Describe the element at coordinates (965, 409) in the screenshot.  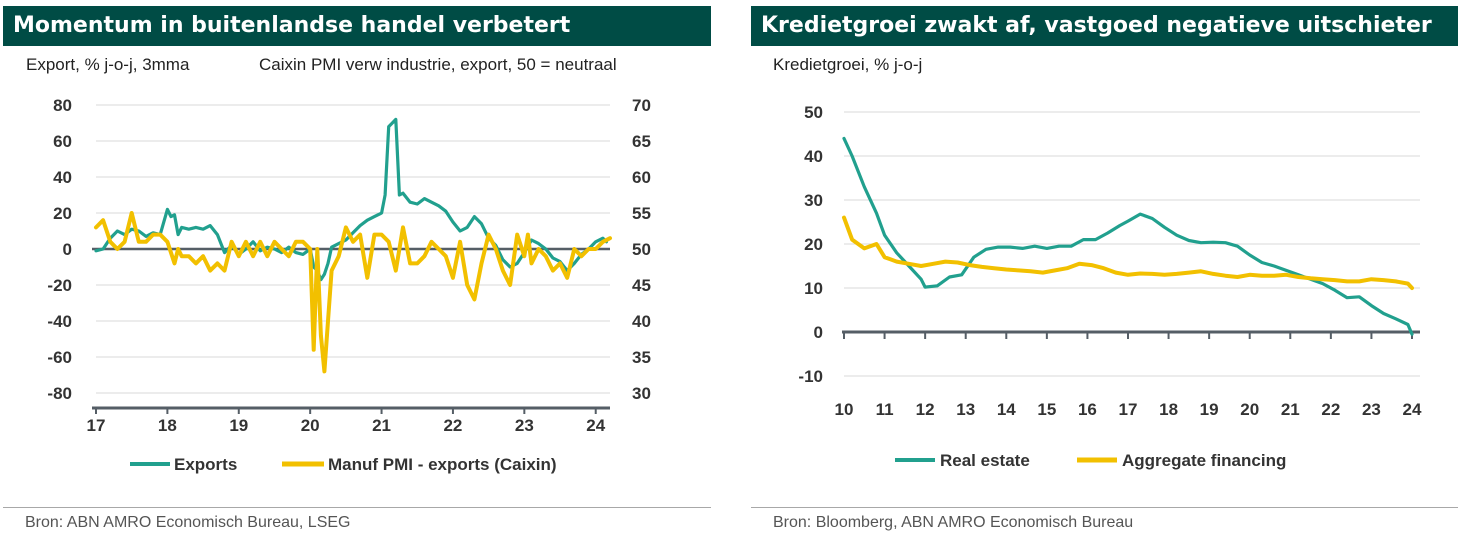
I see `right-x-tick-label: 13` at that location.